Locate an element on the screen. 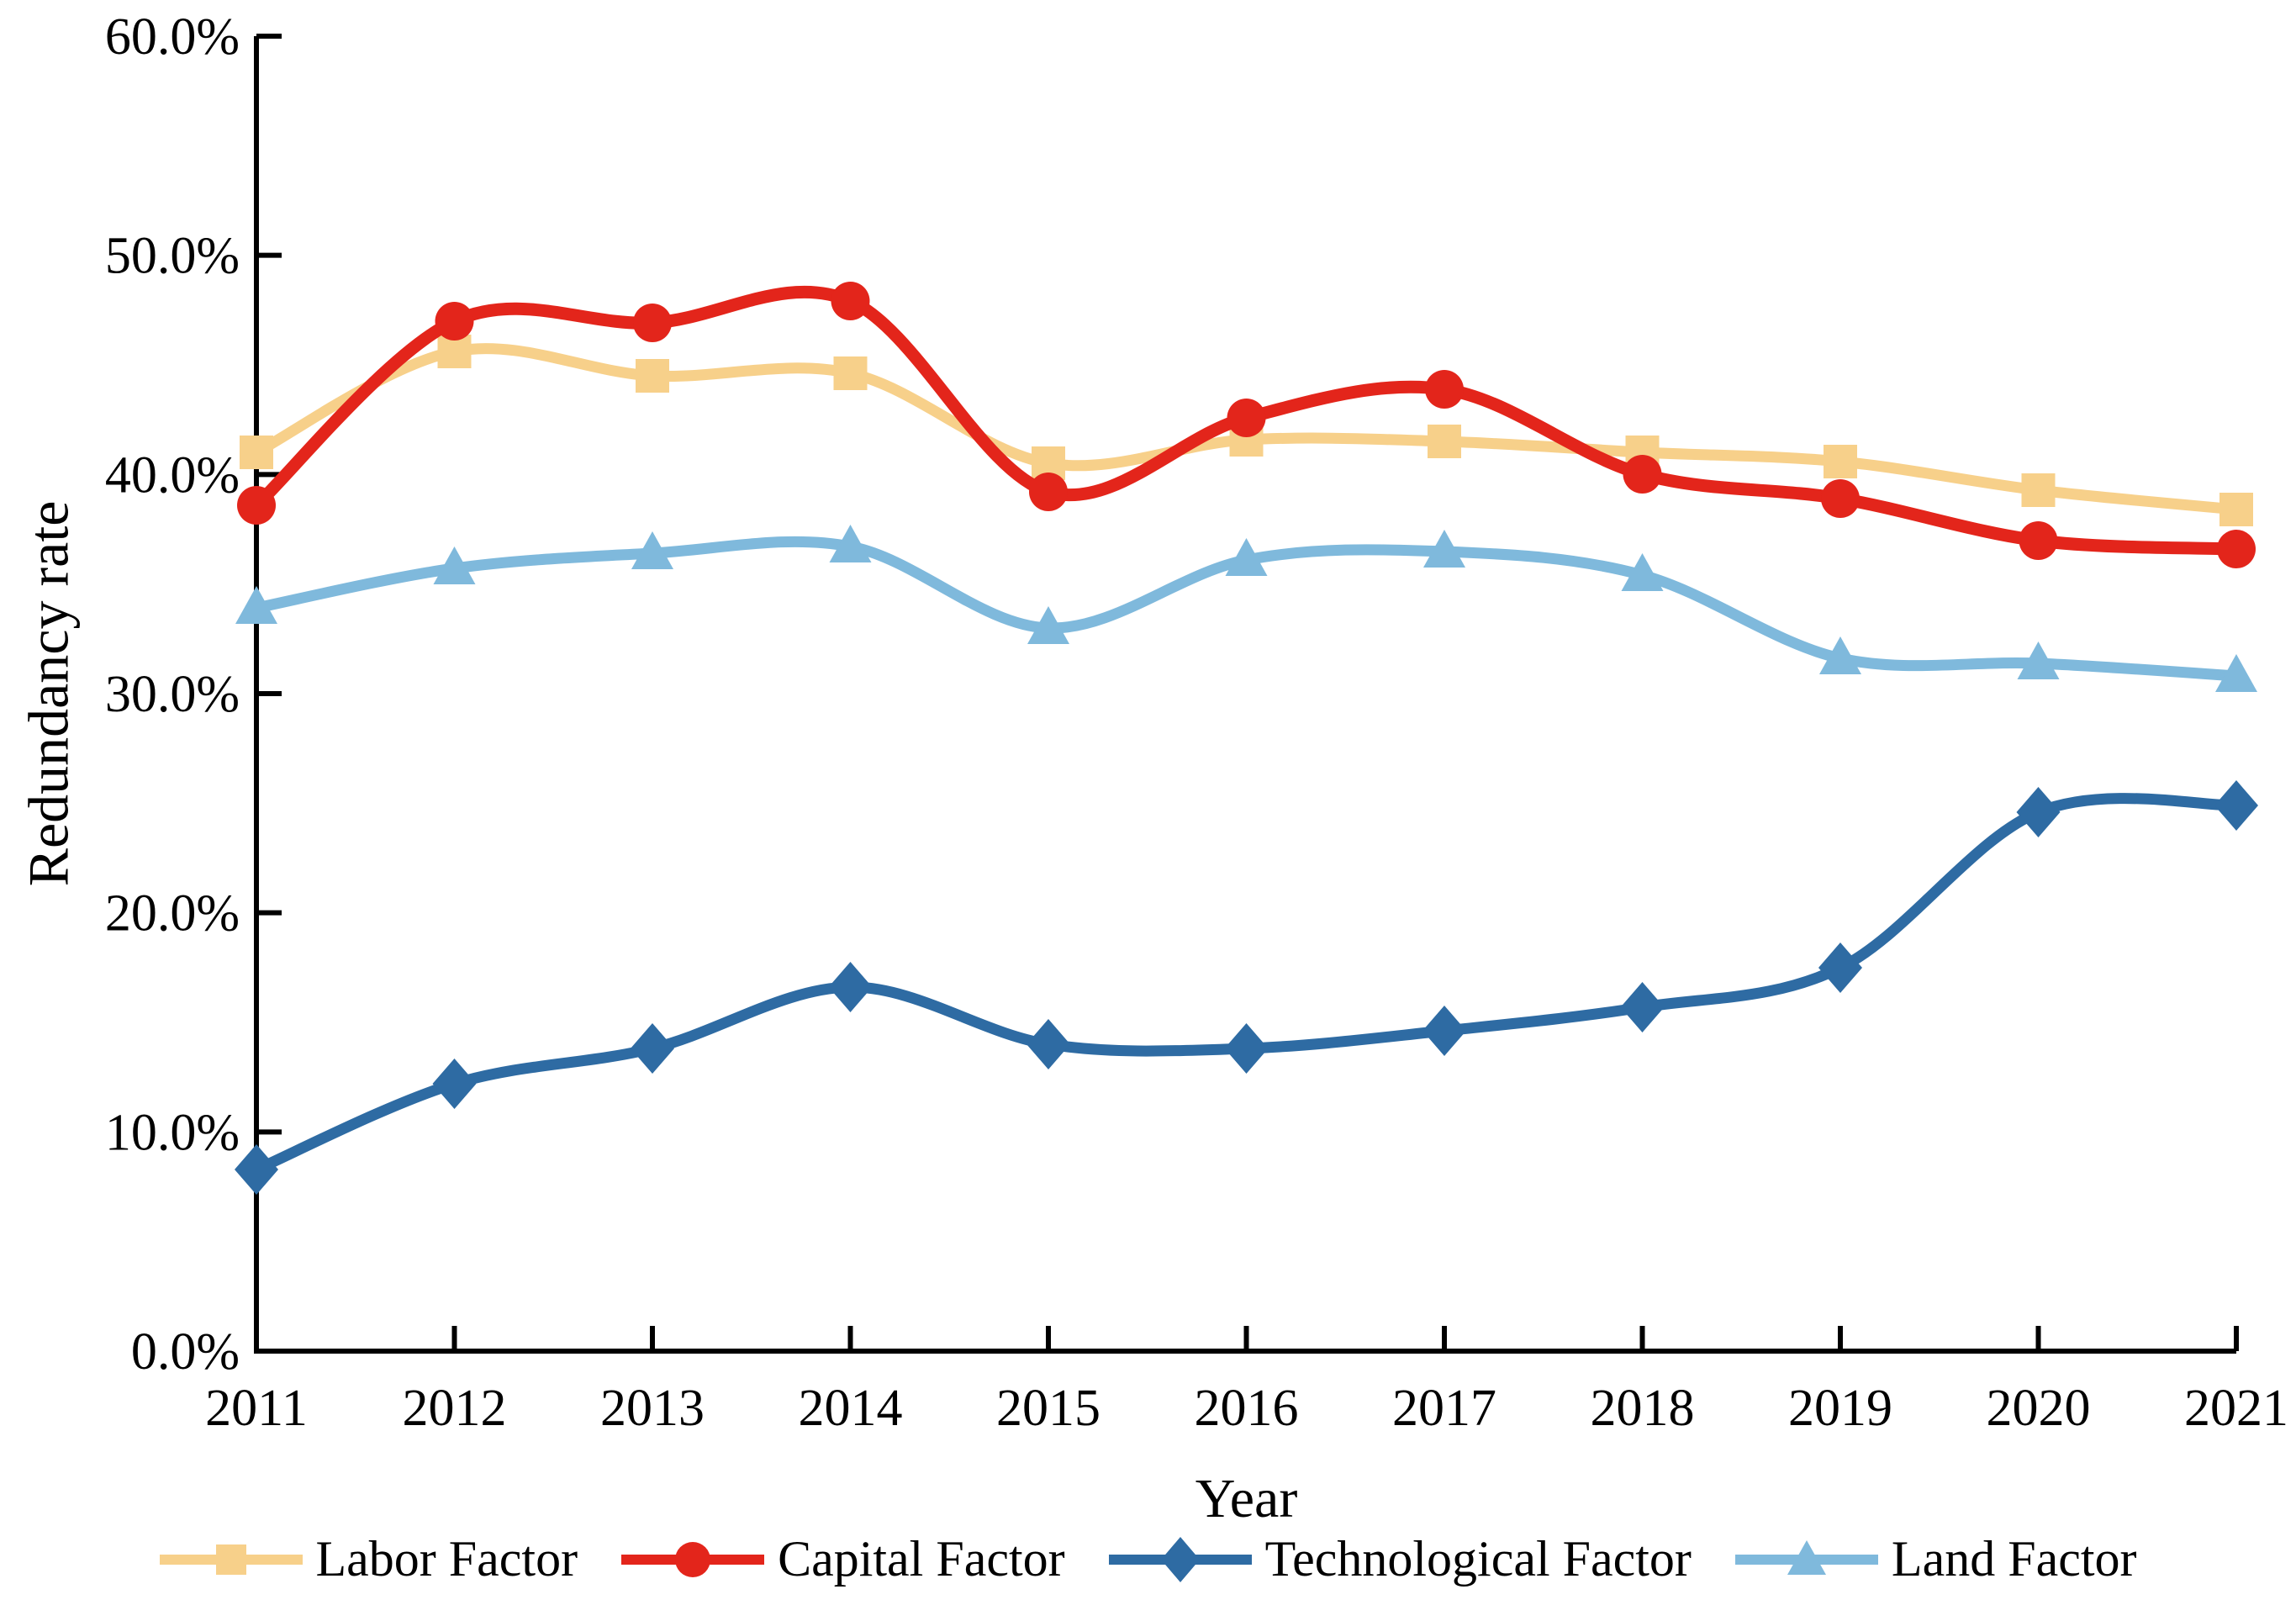  legend-marker-square is located at coordinates (231, 1560).